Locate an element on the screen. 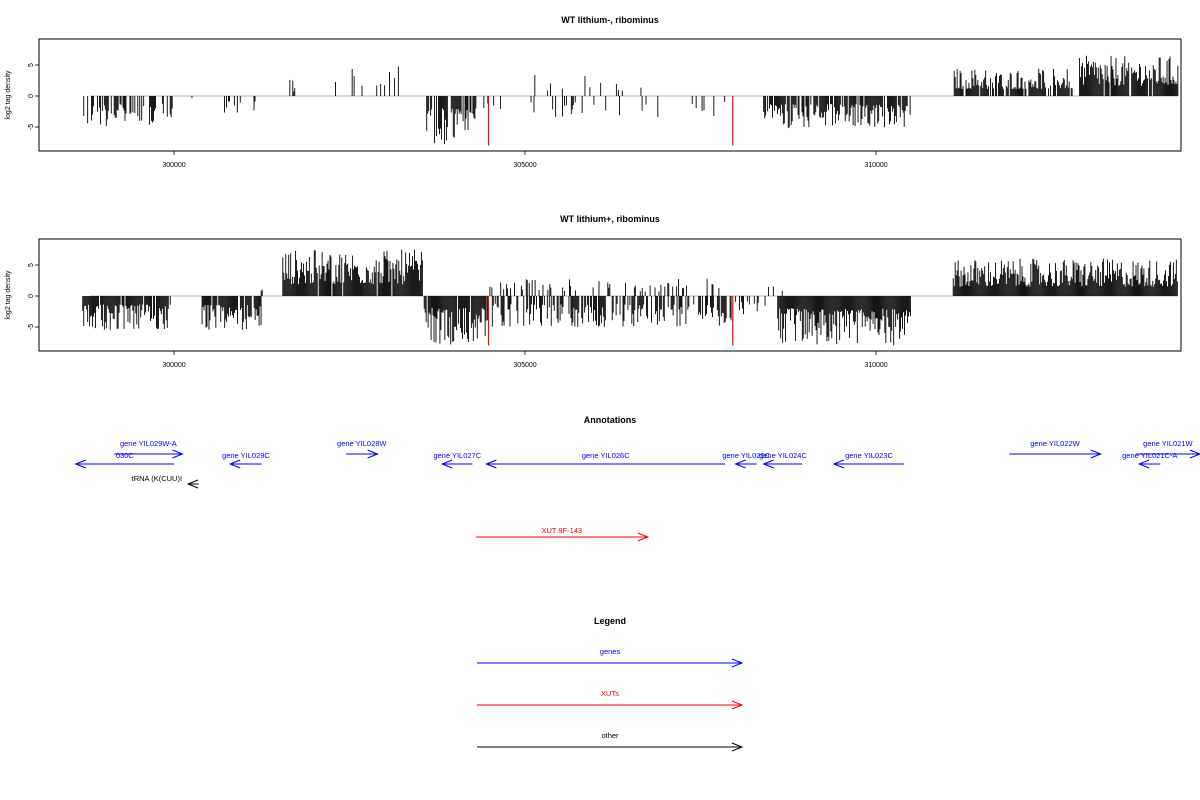 The image size is (1200, 800). feature-arrow: gene YIL024C is located at coordinates (783, 460).